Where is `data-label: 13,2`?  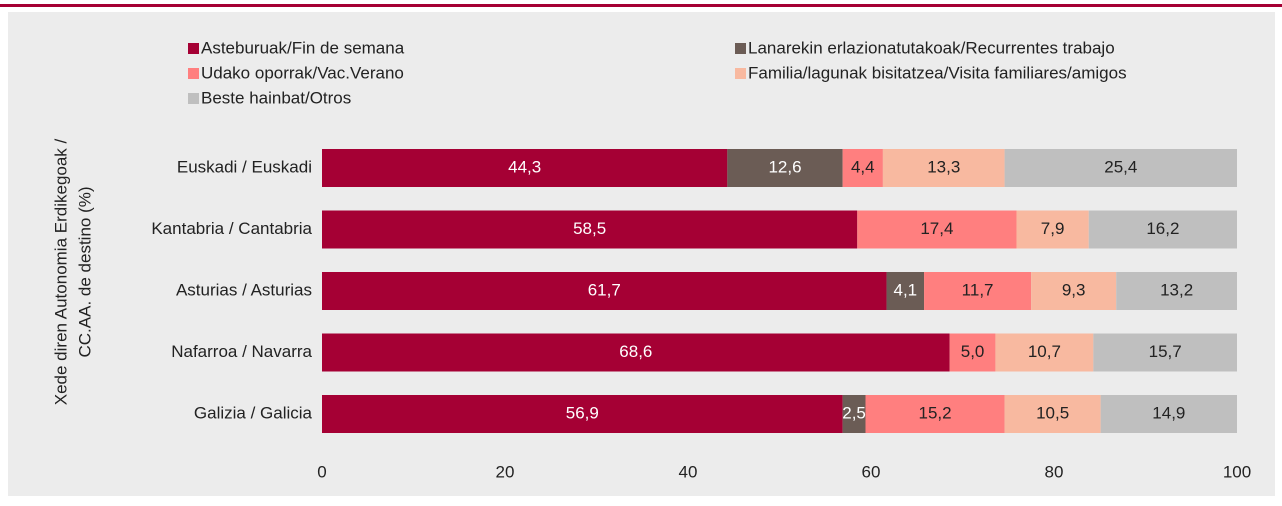
data-label: 13,2 is located at coordinates (1176, 289).